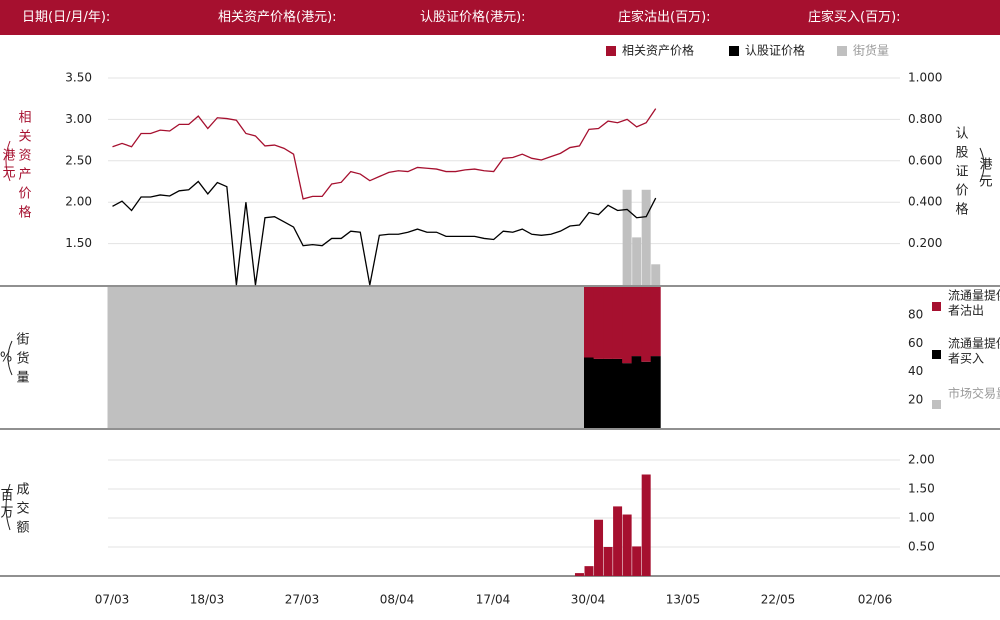 This screenshot has width=1000, height=620. I want to click on right-axis-paren, so click(982, 165).